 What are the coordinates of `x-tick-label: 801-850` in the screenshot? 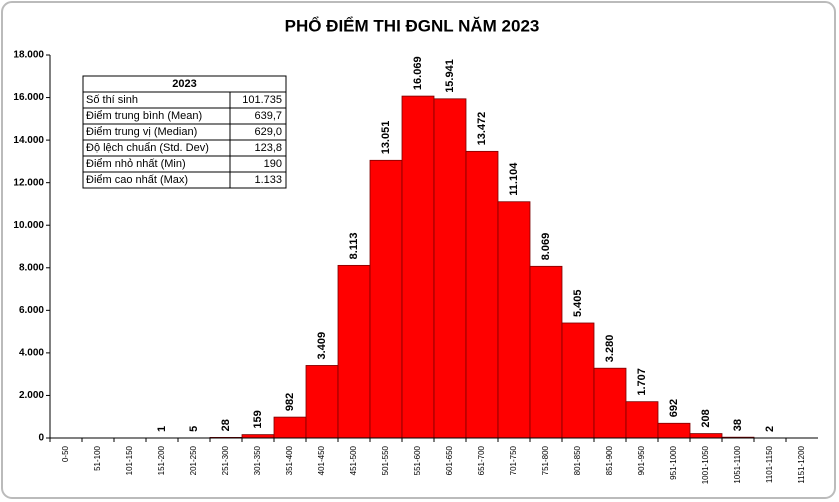 It's located at (577, 460).